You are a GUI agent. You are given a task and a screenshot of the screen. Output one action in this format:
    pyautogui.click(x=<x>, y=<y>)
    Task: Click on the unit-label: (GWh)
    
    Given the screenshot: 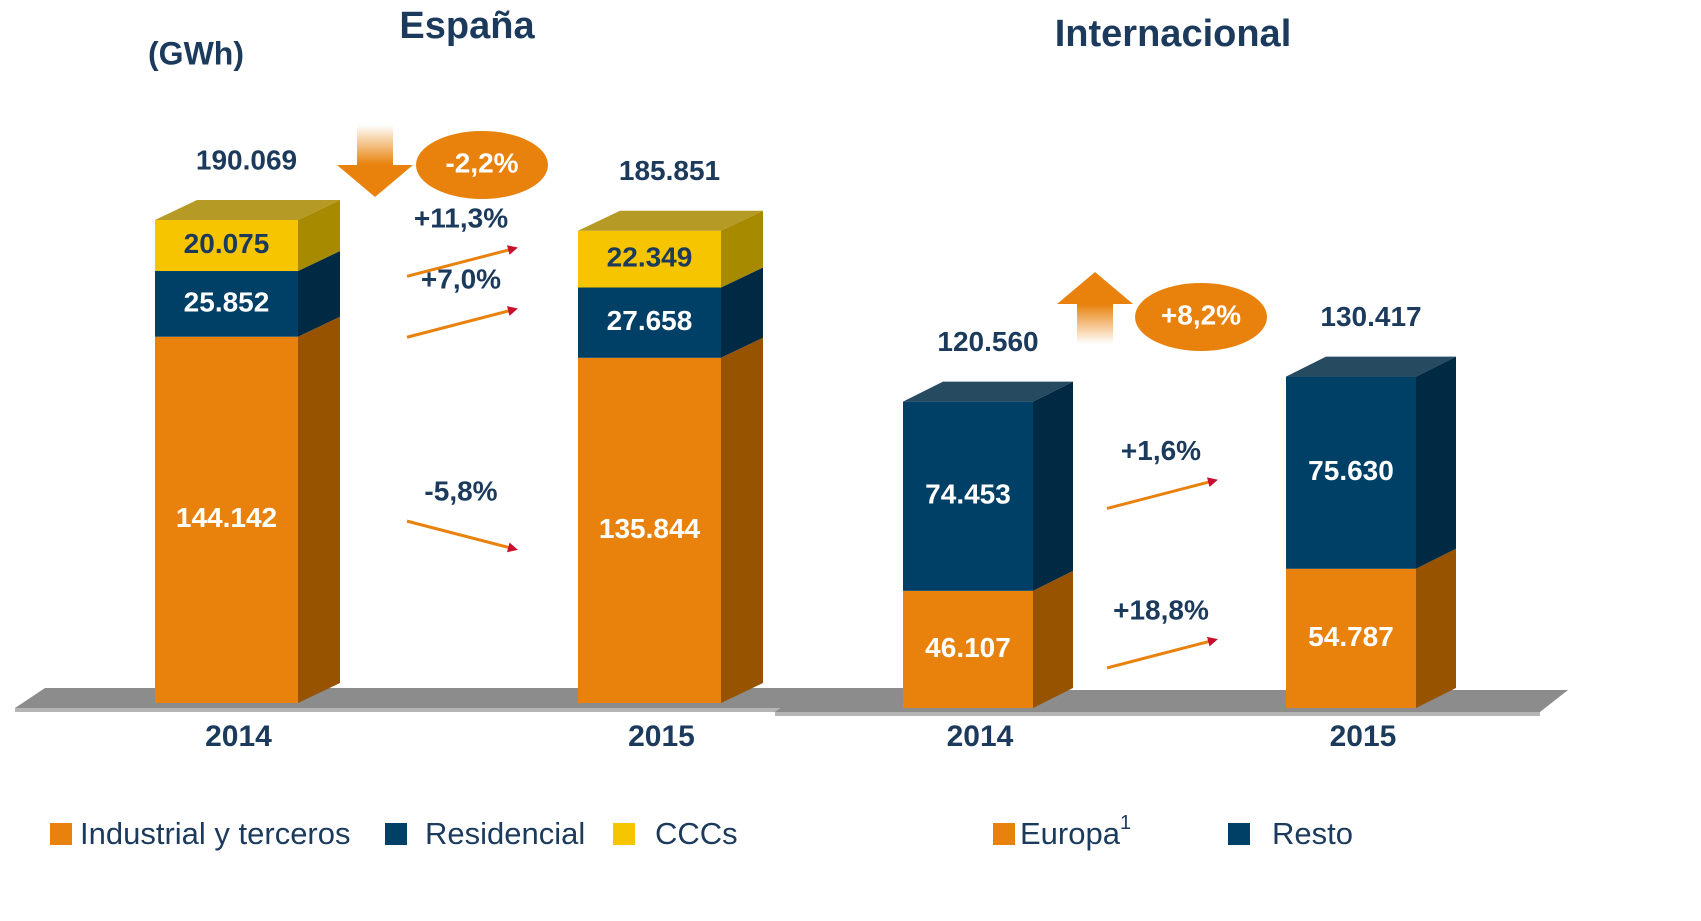 What is the action you would take?
    pyautogui.click(x=196, y=53)
    